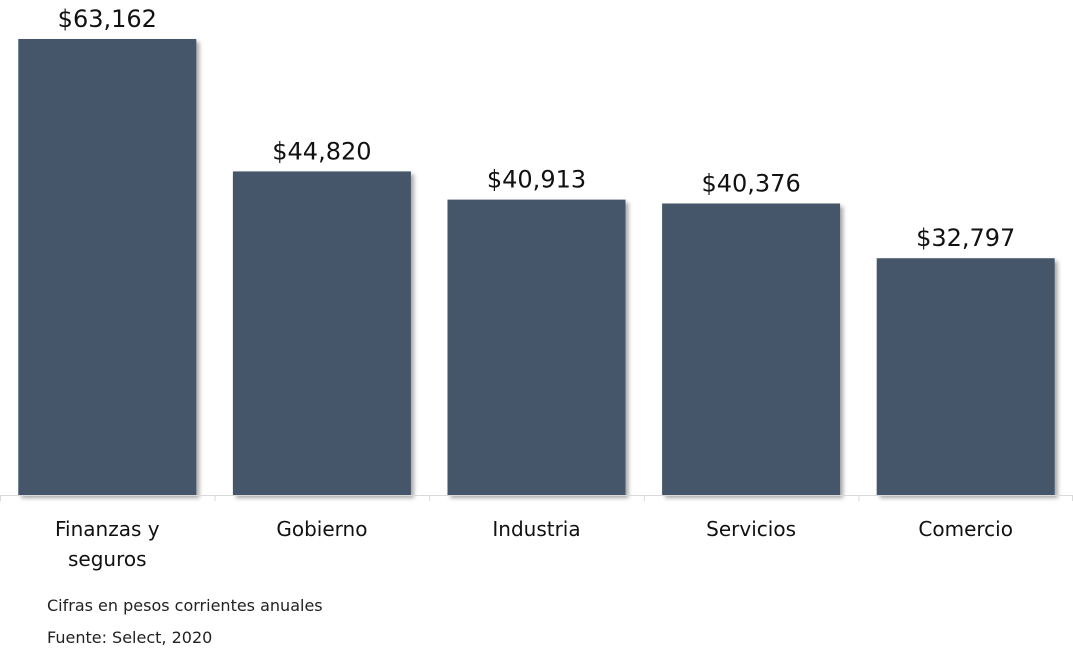 The width and height of the screenshot is (1073, 649). Describe the element at coordinates (965, 529) in the screenshot. I see `category-label-5: Comercio` at that location.